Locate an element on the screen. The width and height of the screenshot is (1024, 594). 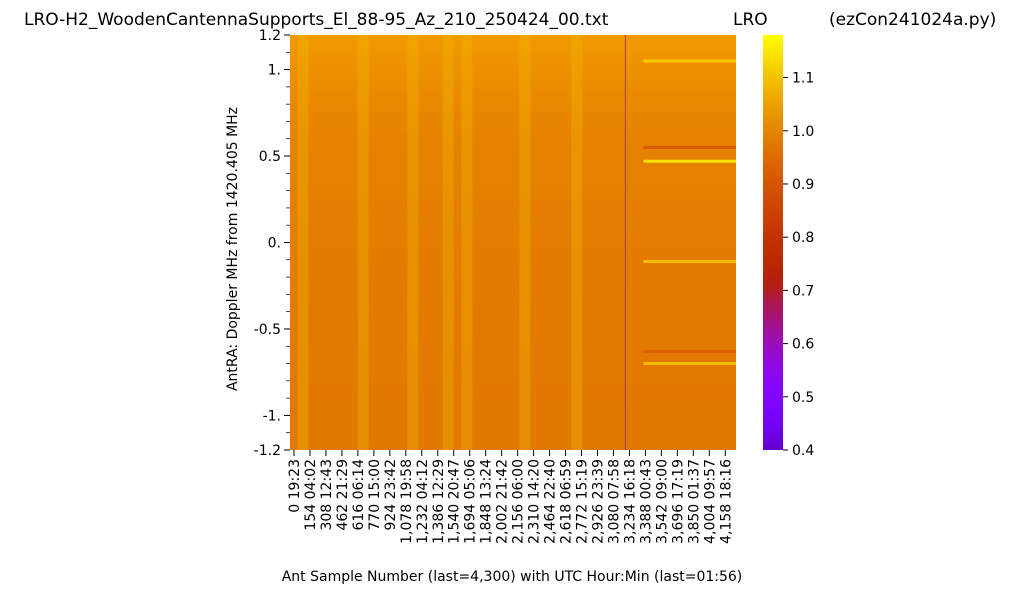
x-tick-label: 1,232 04:12 is located at coordinates (423, 501).